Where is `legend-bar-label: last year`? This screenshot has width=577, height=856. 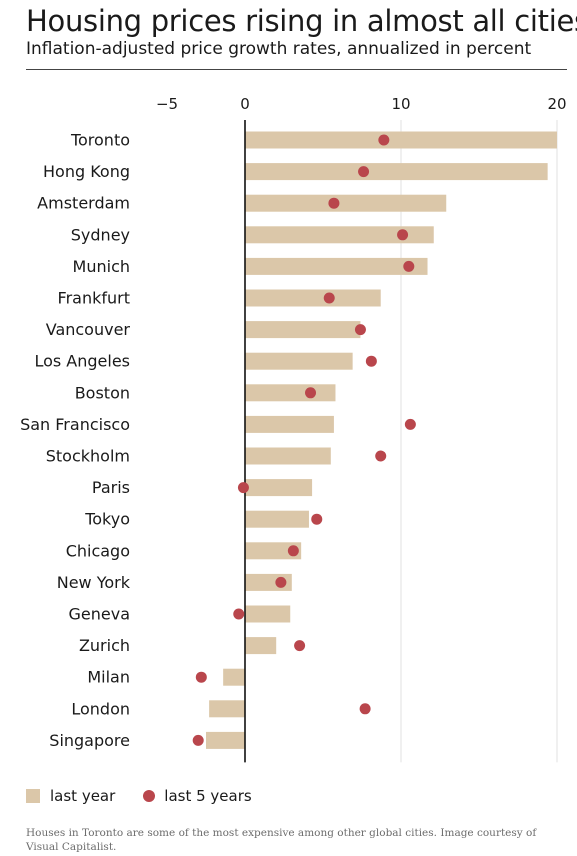 legend-bar-label: last year is located at coordinates (83, 796).